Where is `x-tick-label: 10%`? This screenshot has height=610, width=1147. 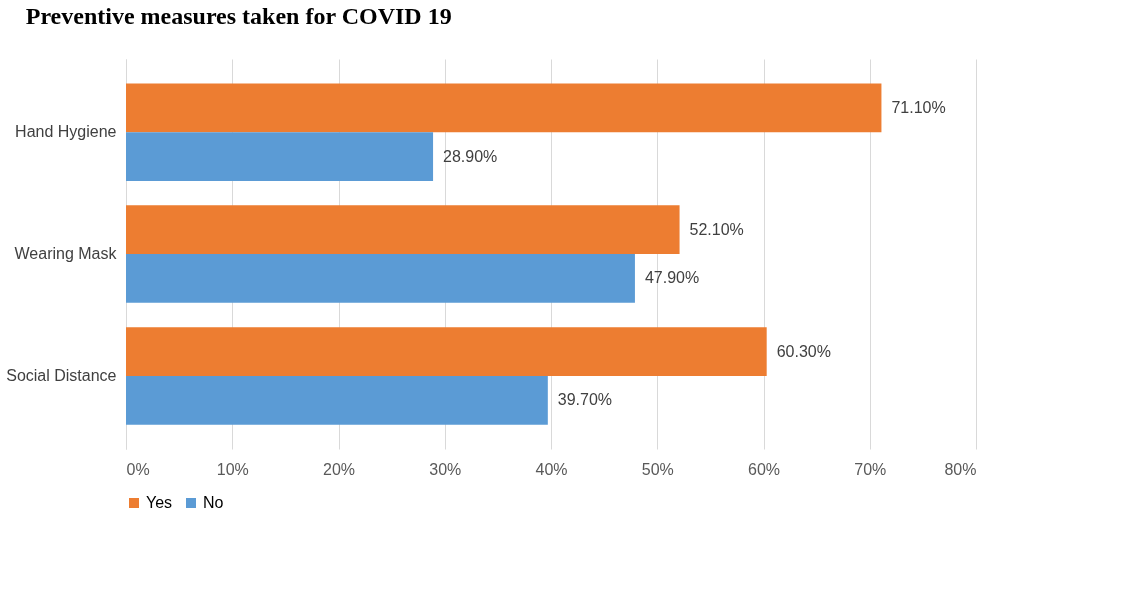 x-tick-label: 10% is located at coordinates (232, 469).